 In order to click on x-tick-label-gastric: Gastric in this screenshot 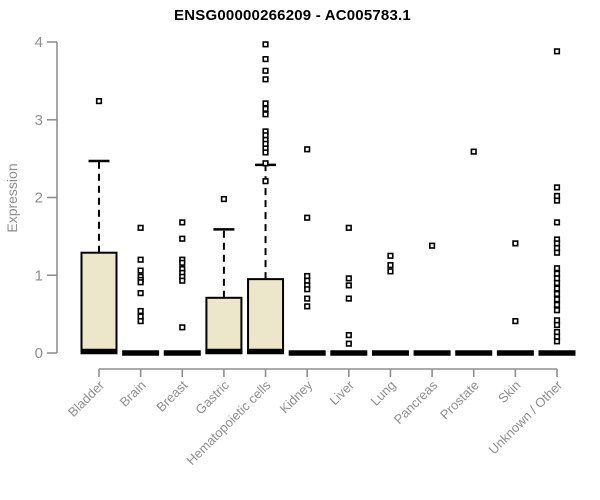, I will do `click(212, 397)`.